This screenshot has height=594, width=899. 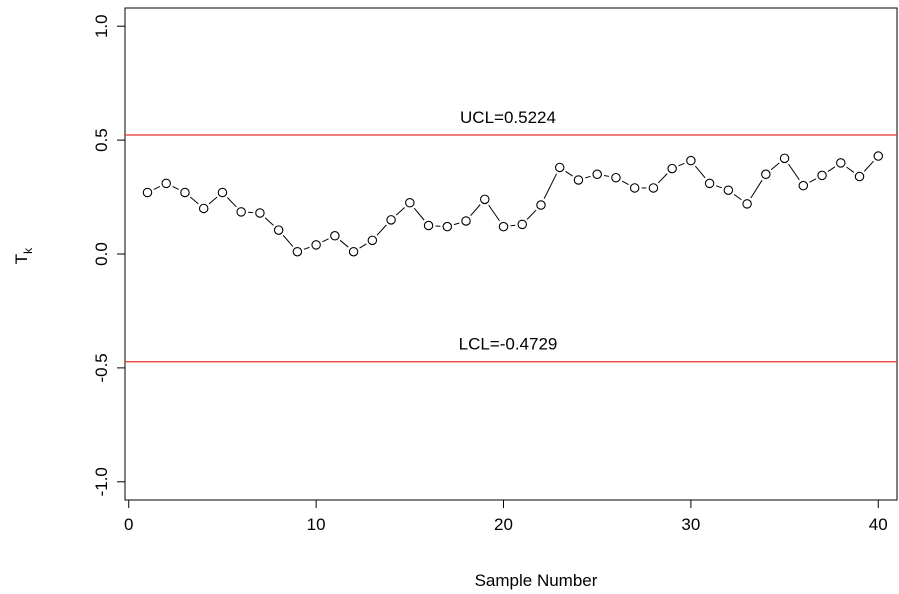 What do you see at coordinates (101, 26) in the screenshot?
I see `y-tick-label: 1.0` at bounding box center [101, 26].